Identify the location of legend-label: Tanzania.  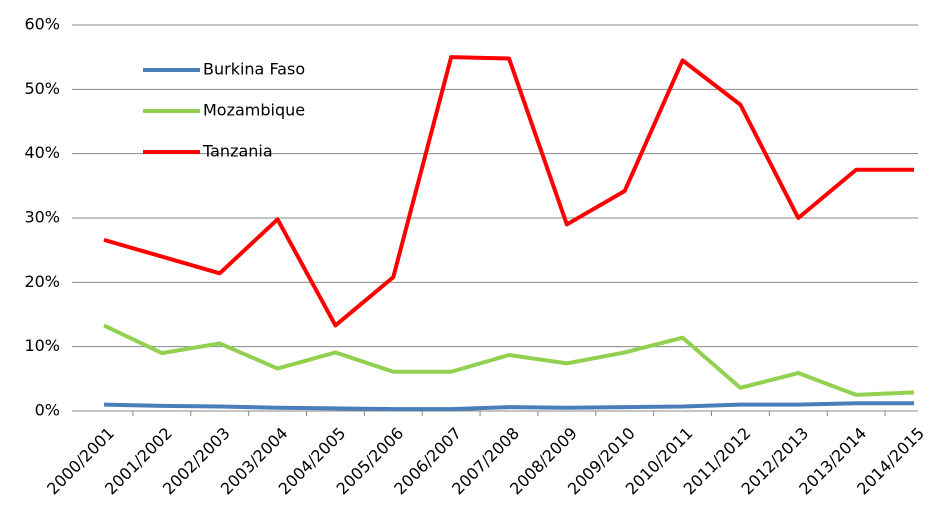
(237, 151).